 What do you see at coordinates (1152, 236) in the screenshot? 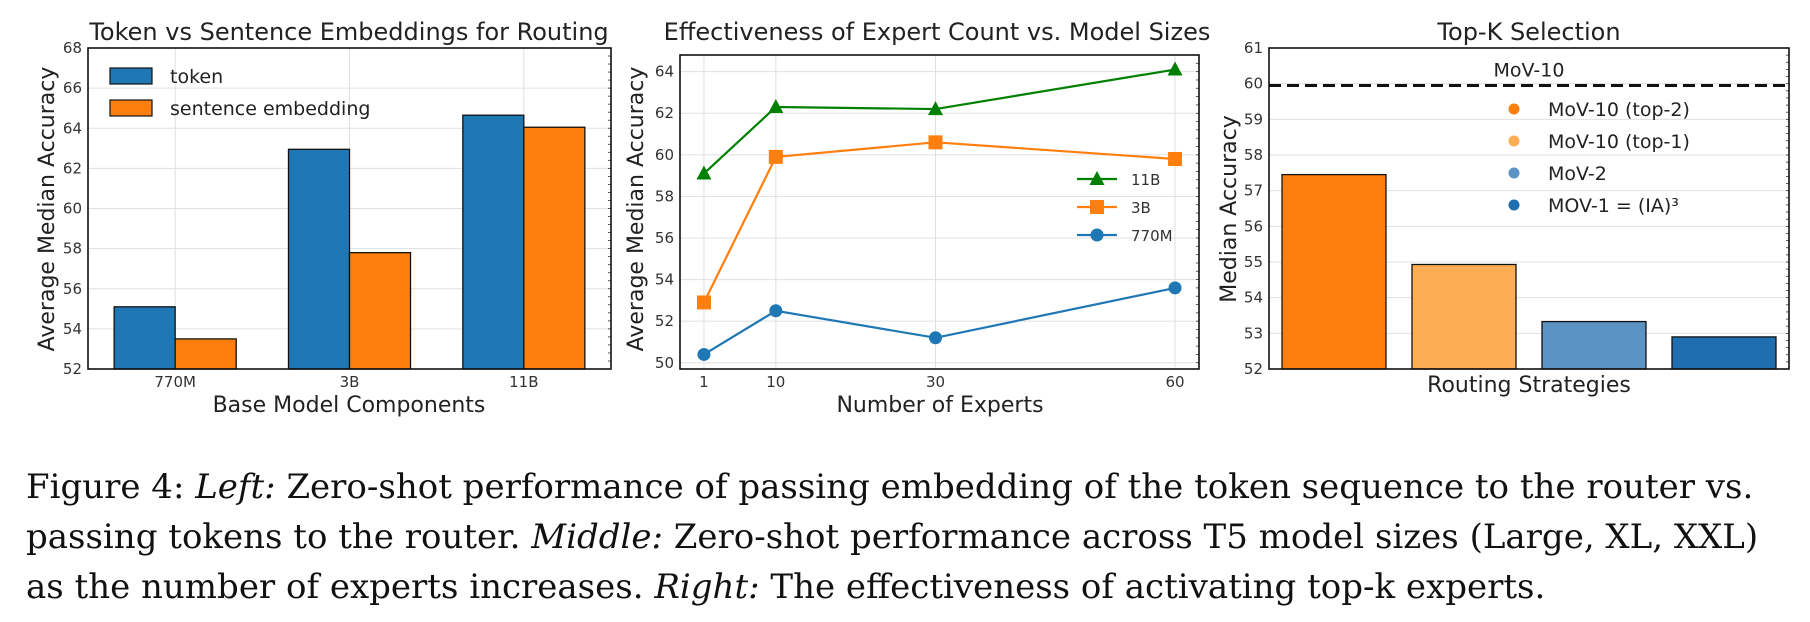
I see `legend-label: 770M` at bounding box center [1152, 236].